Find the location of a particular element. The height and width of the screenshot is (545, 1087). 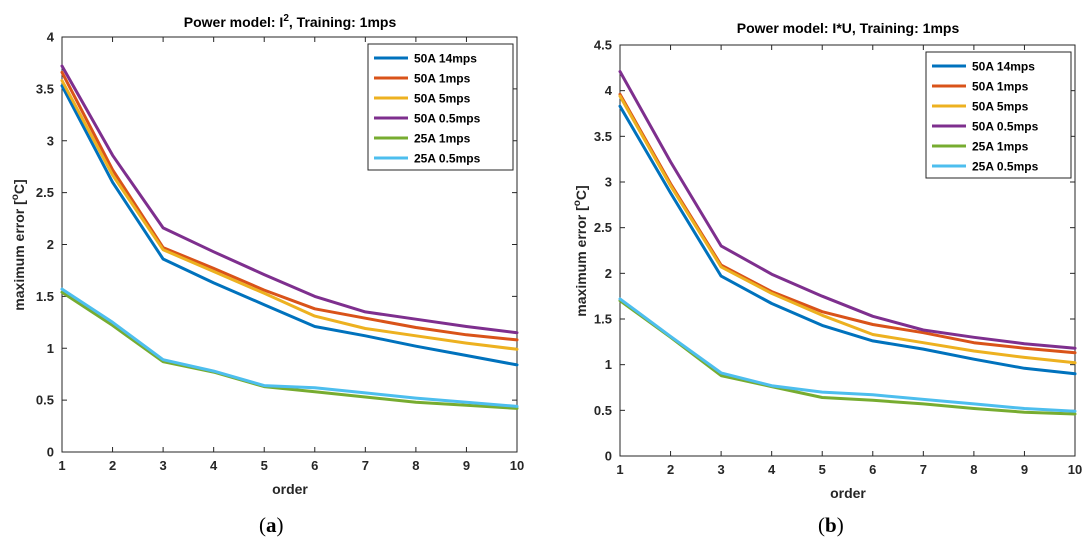

caption-a-open: ( is located at coordinates (262, 525).